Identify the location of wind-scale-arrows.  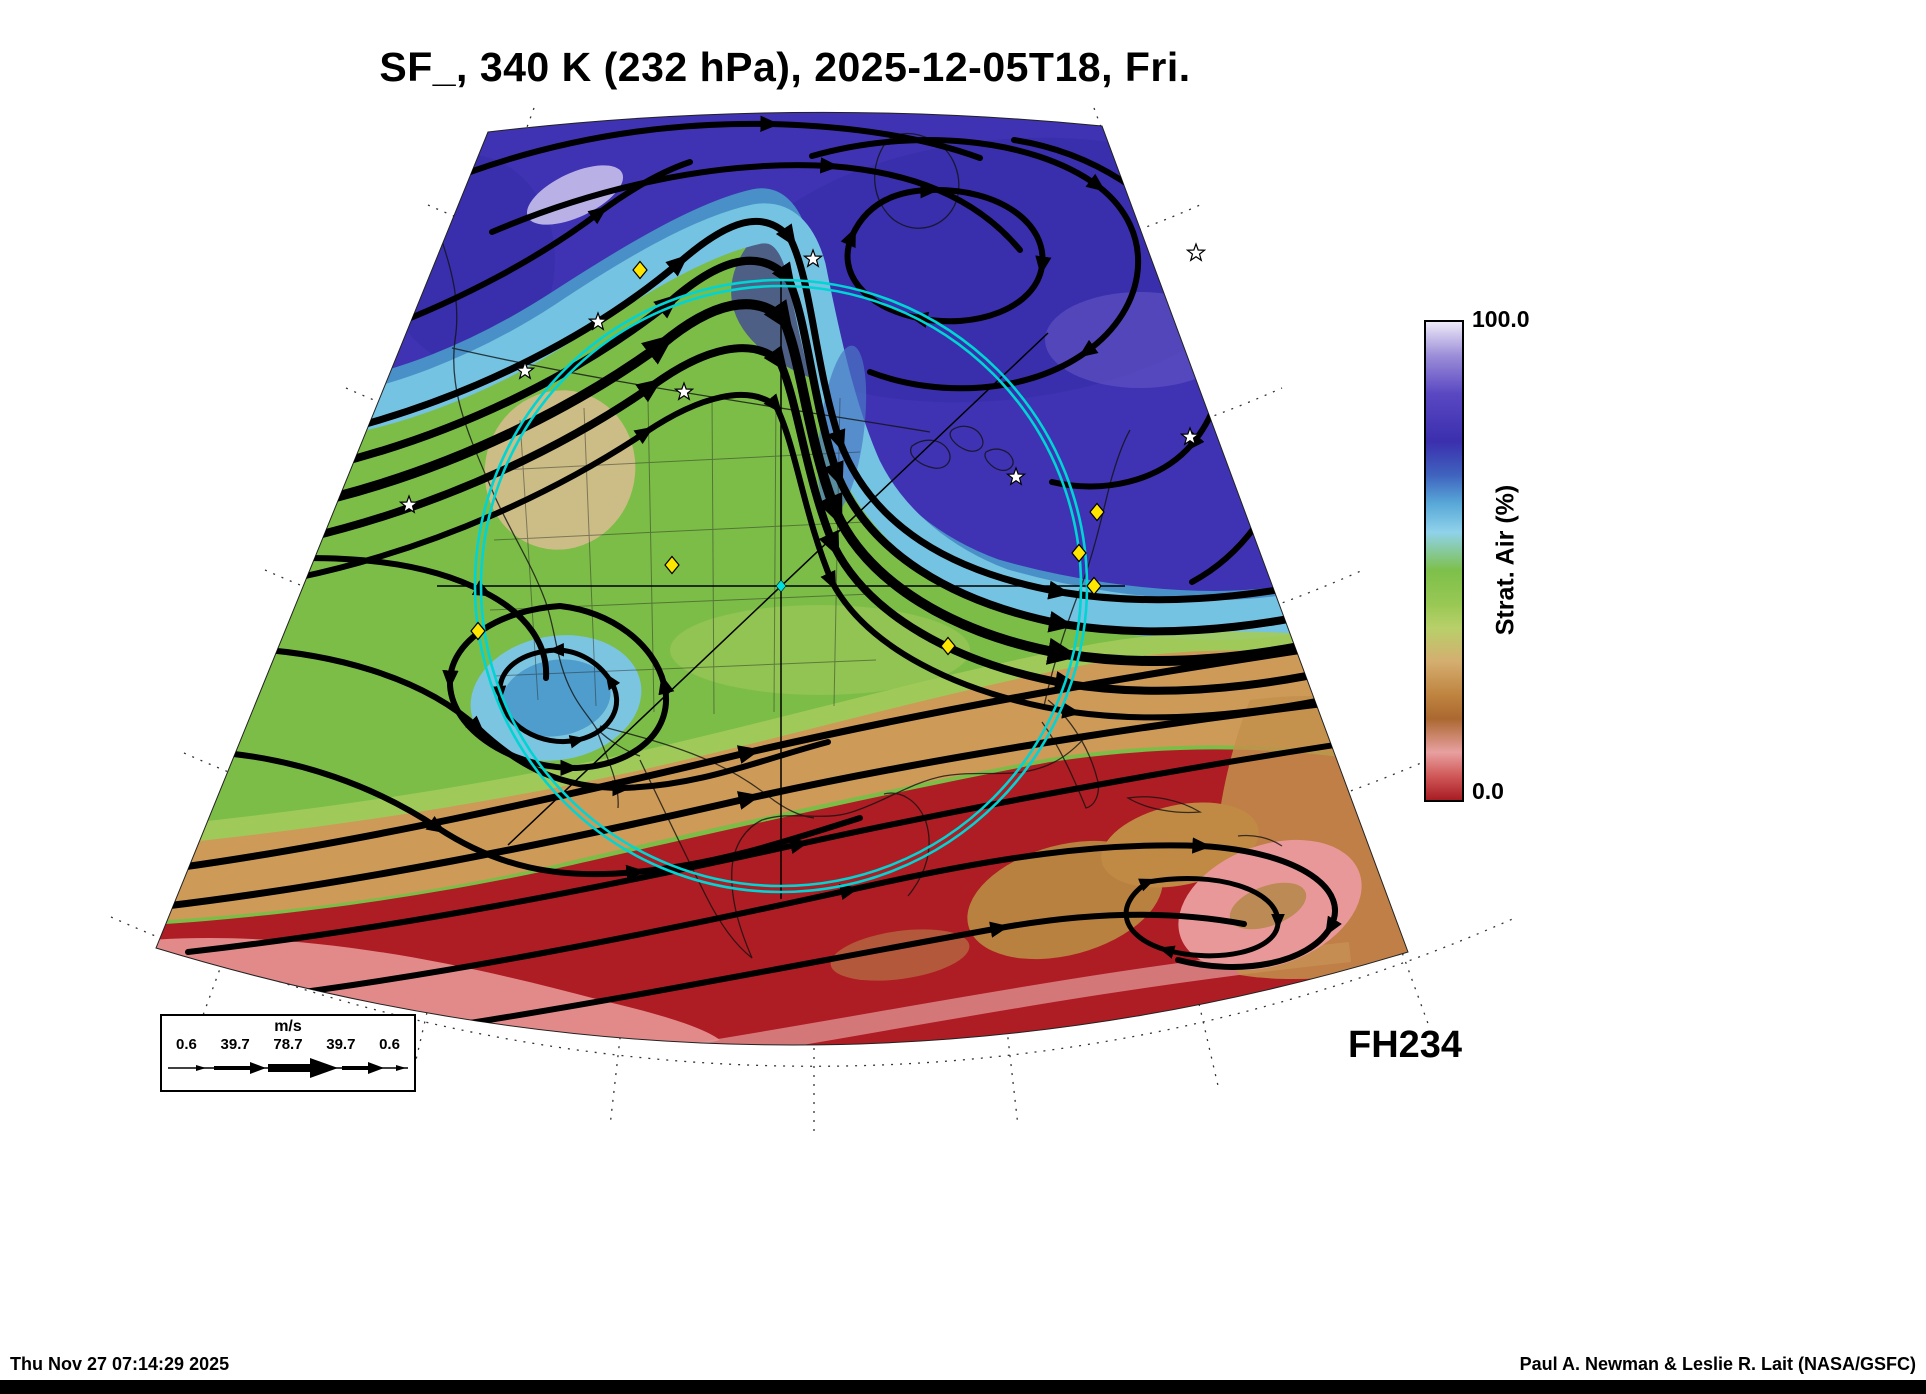
(288, 1068).